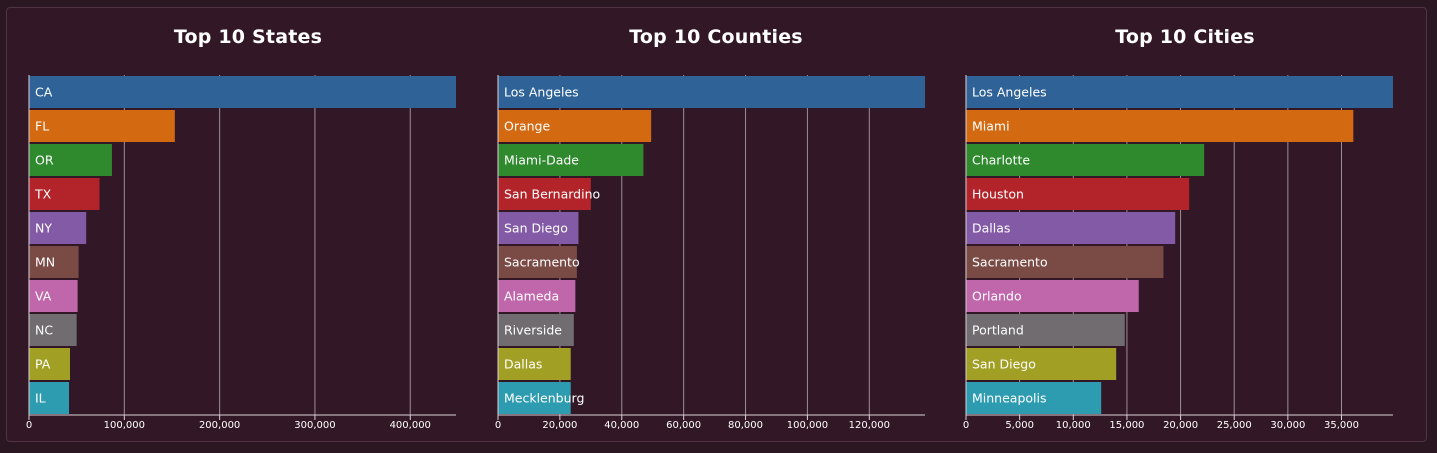  Describe the element at coordinates (43, 228) in the screenshot. I see `states-bar-label: NY` at that location.